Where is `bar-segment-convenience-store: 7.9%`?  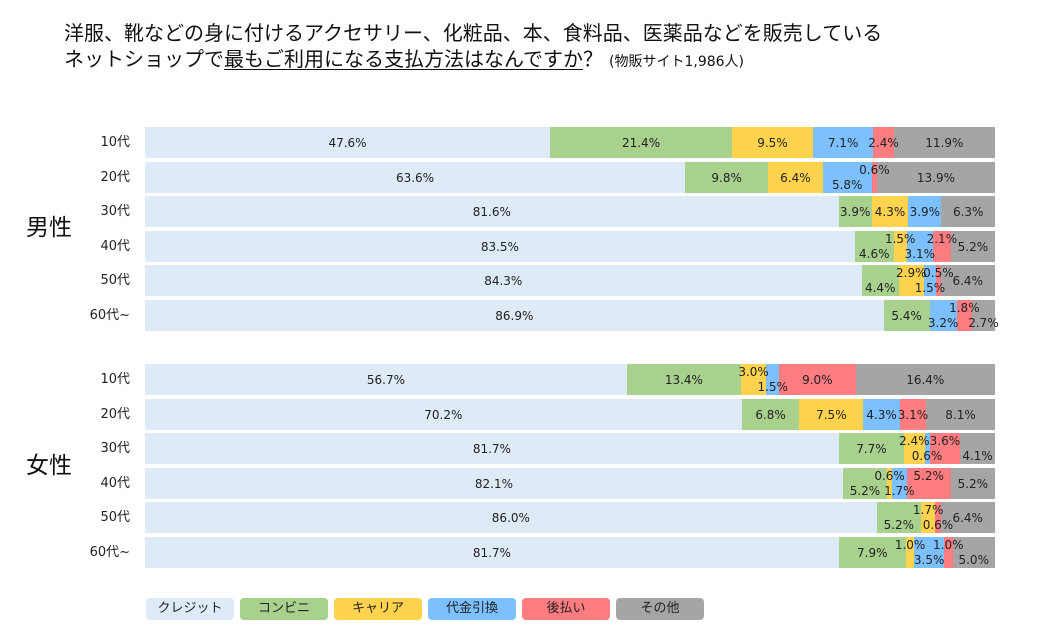 bar-segment-convenience-store: 7.9% is located at coordinates (872, 552).